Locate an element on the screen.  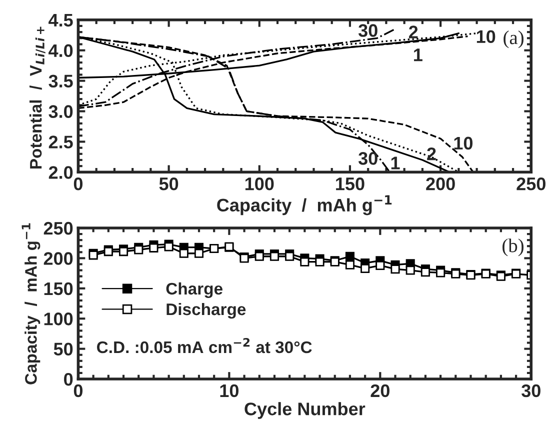
x-axis-title: Cycle Number is located at coordinates (305, 410).